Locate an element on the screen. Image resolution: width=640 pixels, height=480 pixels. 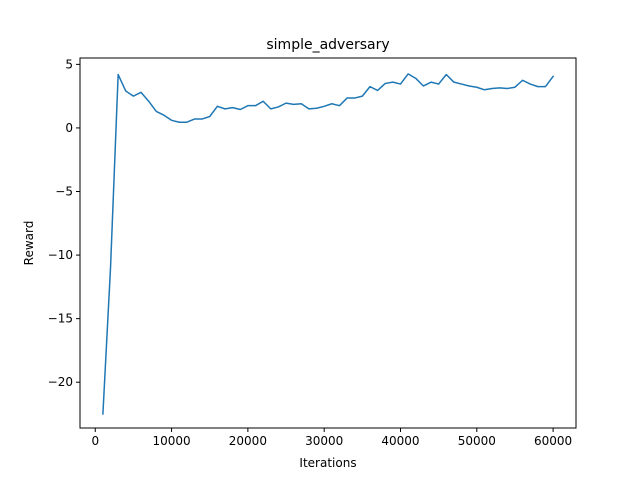
y-tick-label: −10 is located at coordinates (60, 255).